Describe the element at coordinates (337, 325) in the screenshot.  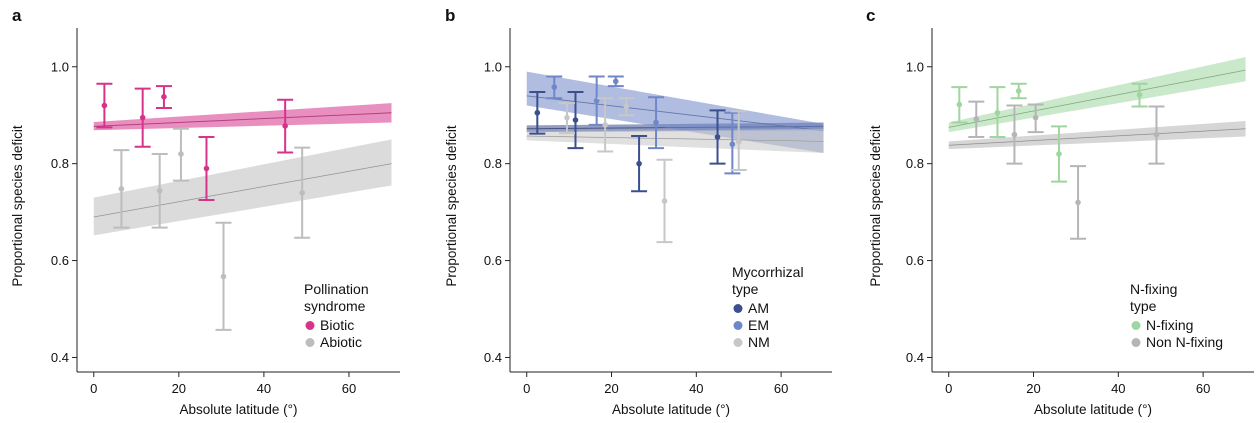
I see `legend-label: Biotic` at that location.